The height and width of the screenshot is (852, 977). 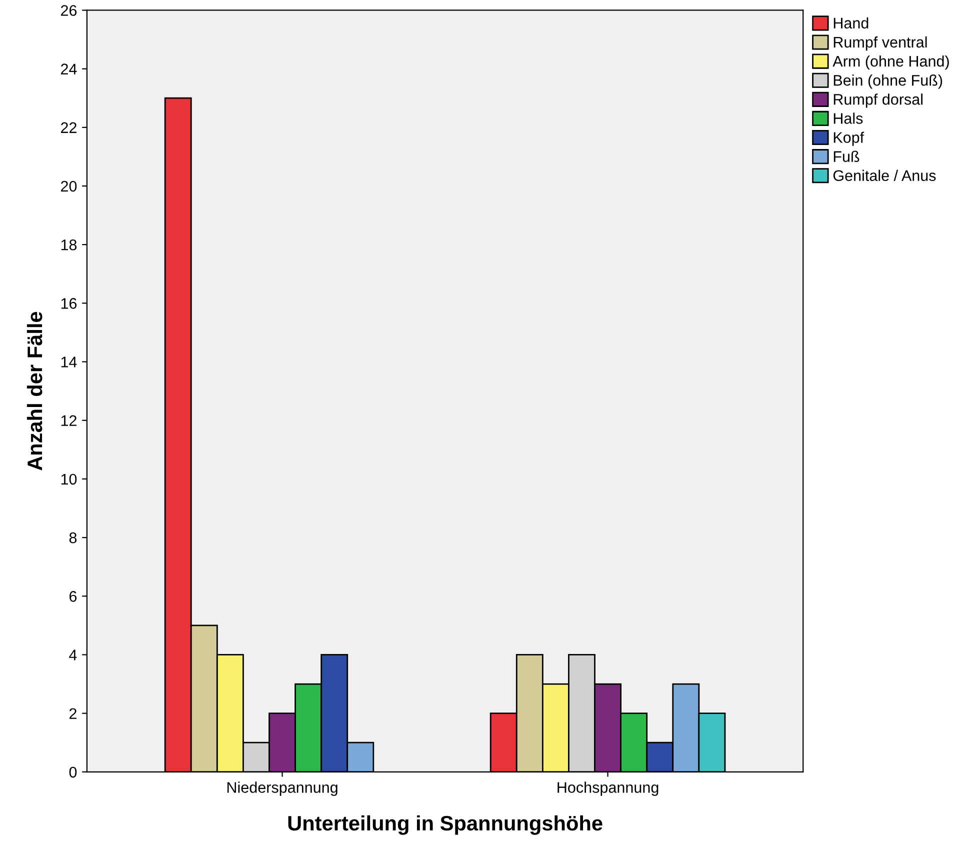 I want to click on legend-label: Bein (ohne Fuß), so click(x=888, y=81).